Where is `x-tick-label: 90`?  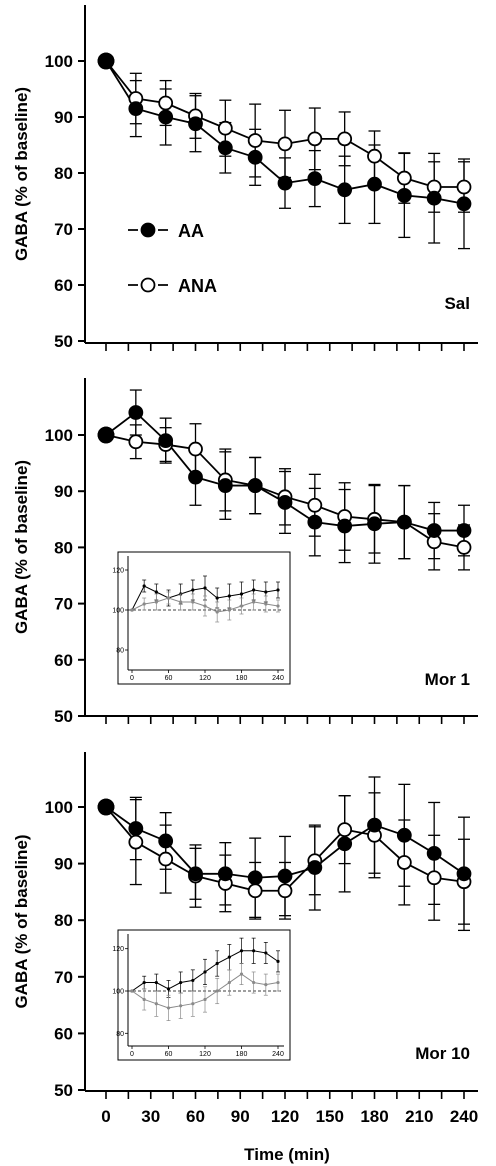
x-tick-label: 90 is located at coordinates (240, 1116).